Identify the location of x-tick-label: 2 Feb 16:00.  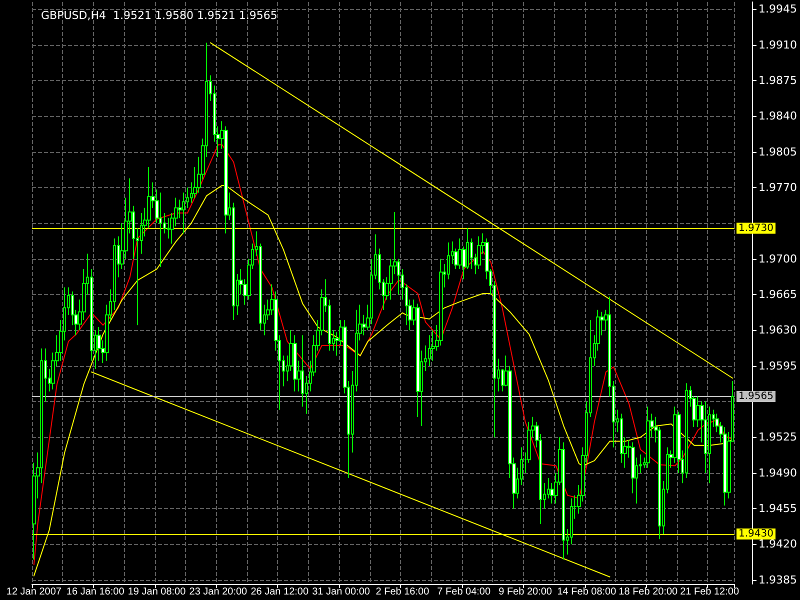
(403, 592).